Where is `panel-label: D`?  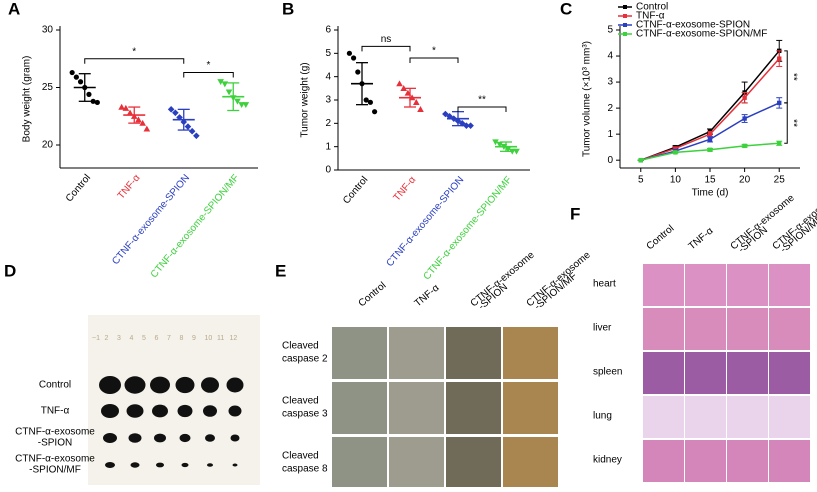
panel-label: D is located at coordinates (10, 270).